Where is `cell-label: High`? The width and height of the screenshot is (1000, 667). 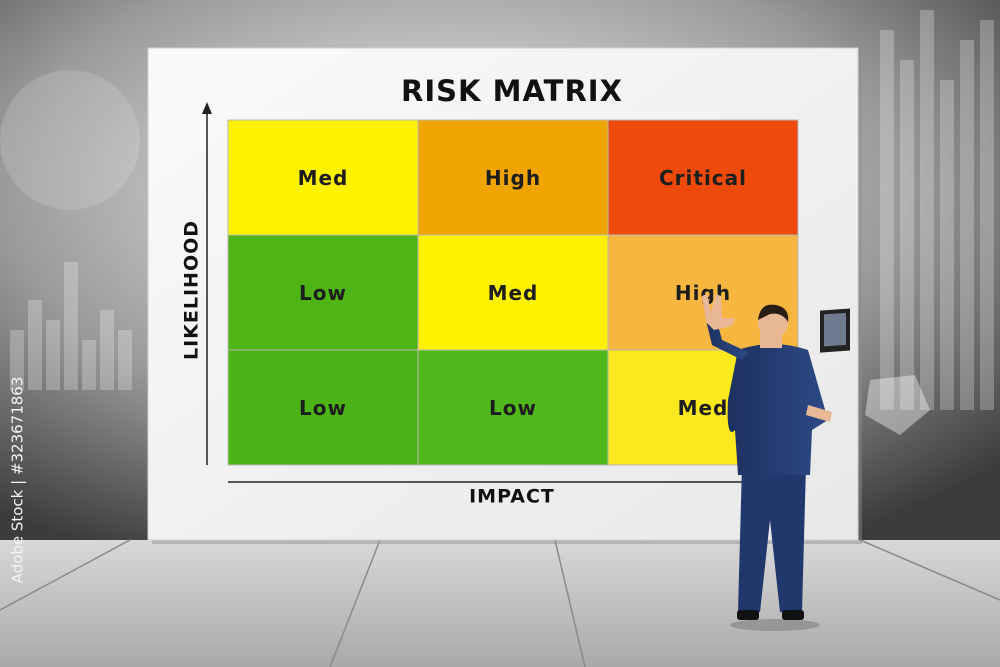 cell-label: High is located at coordinates (513, 178).